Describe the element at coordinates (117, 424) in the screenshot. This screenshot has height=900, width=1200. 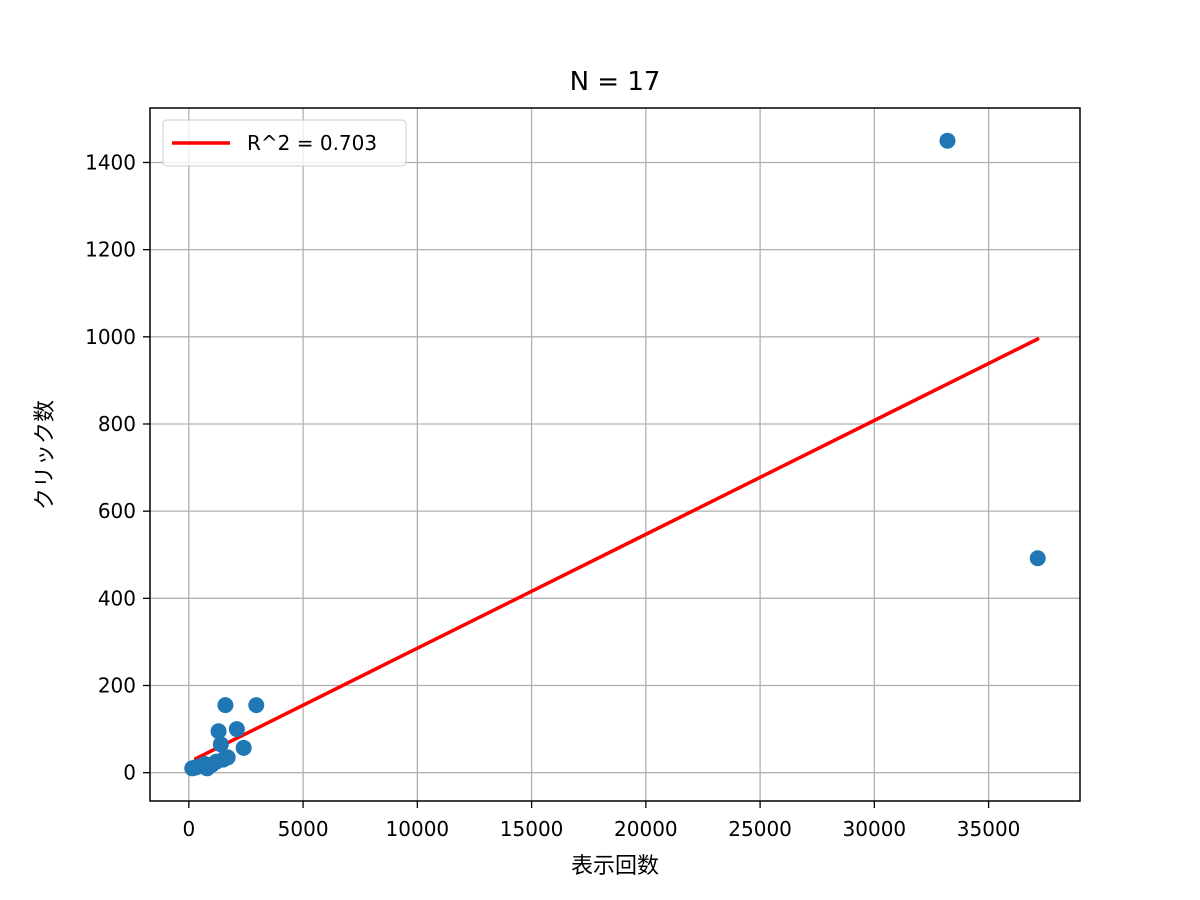
I see `y-tick-label: 800` at that location.